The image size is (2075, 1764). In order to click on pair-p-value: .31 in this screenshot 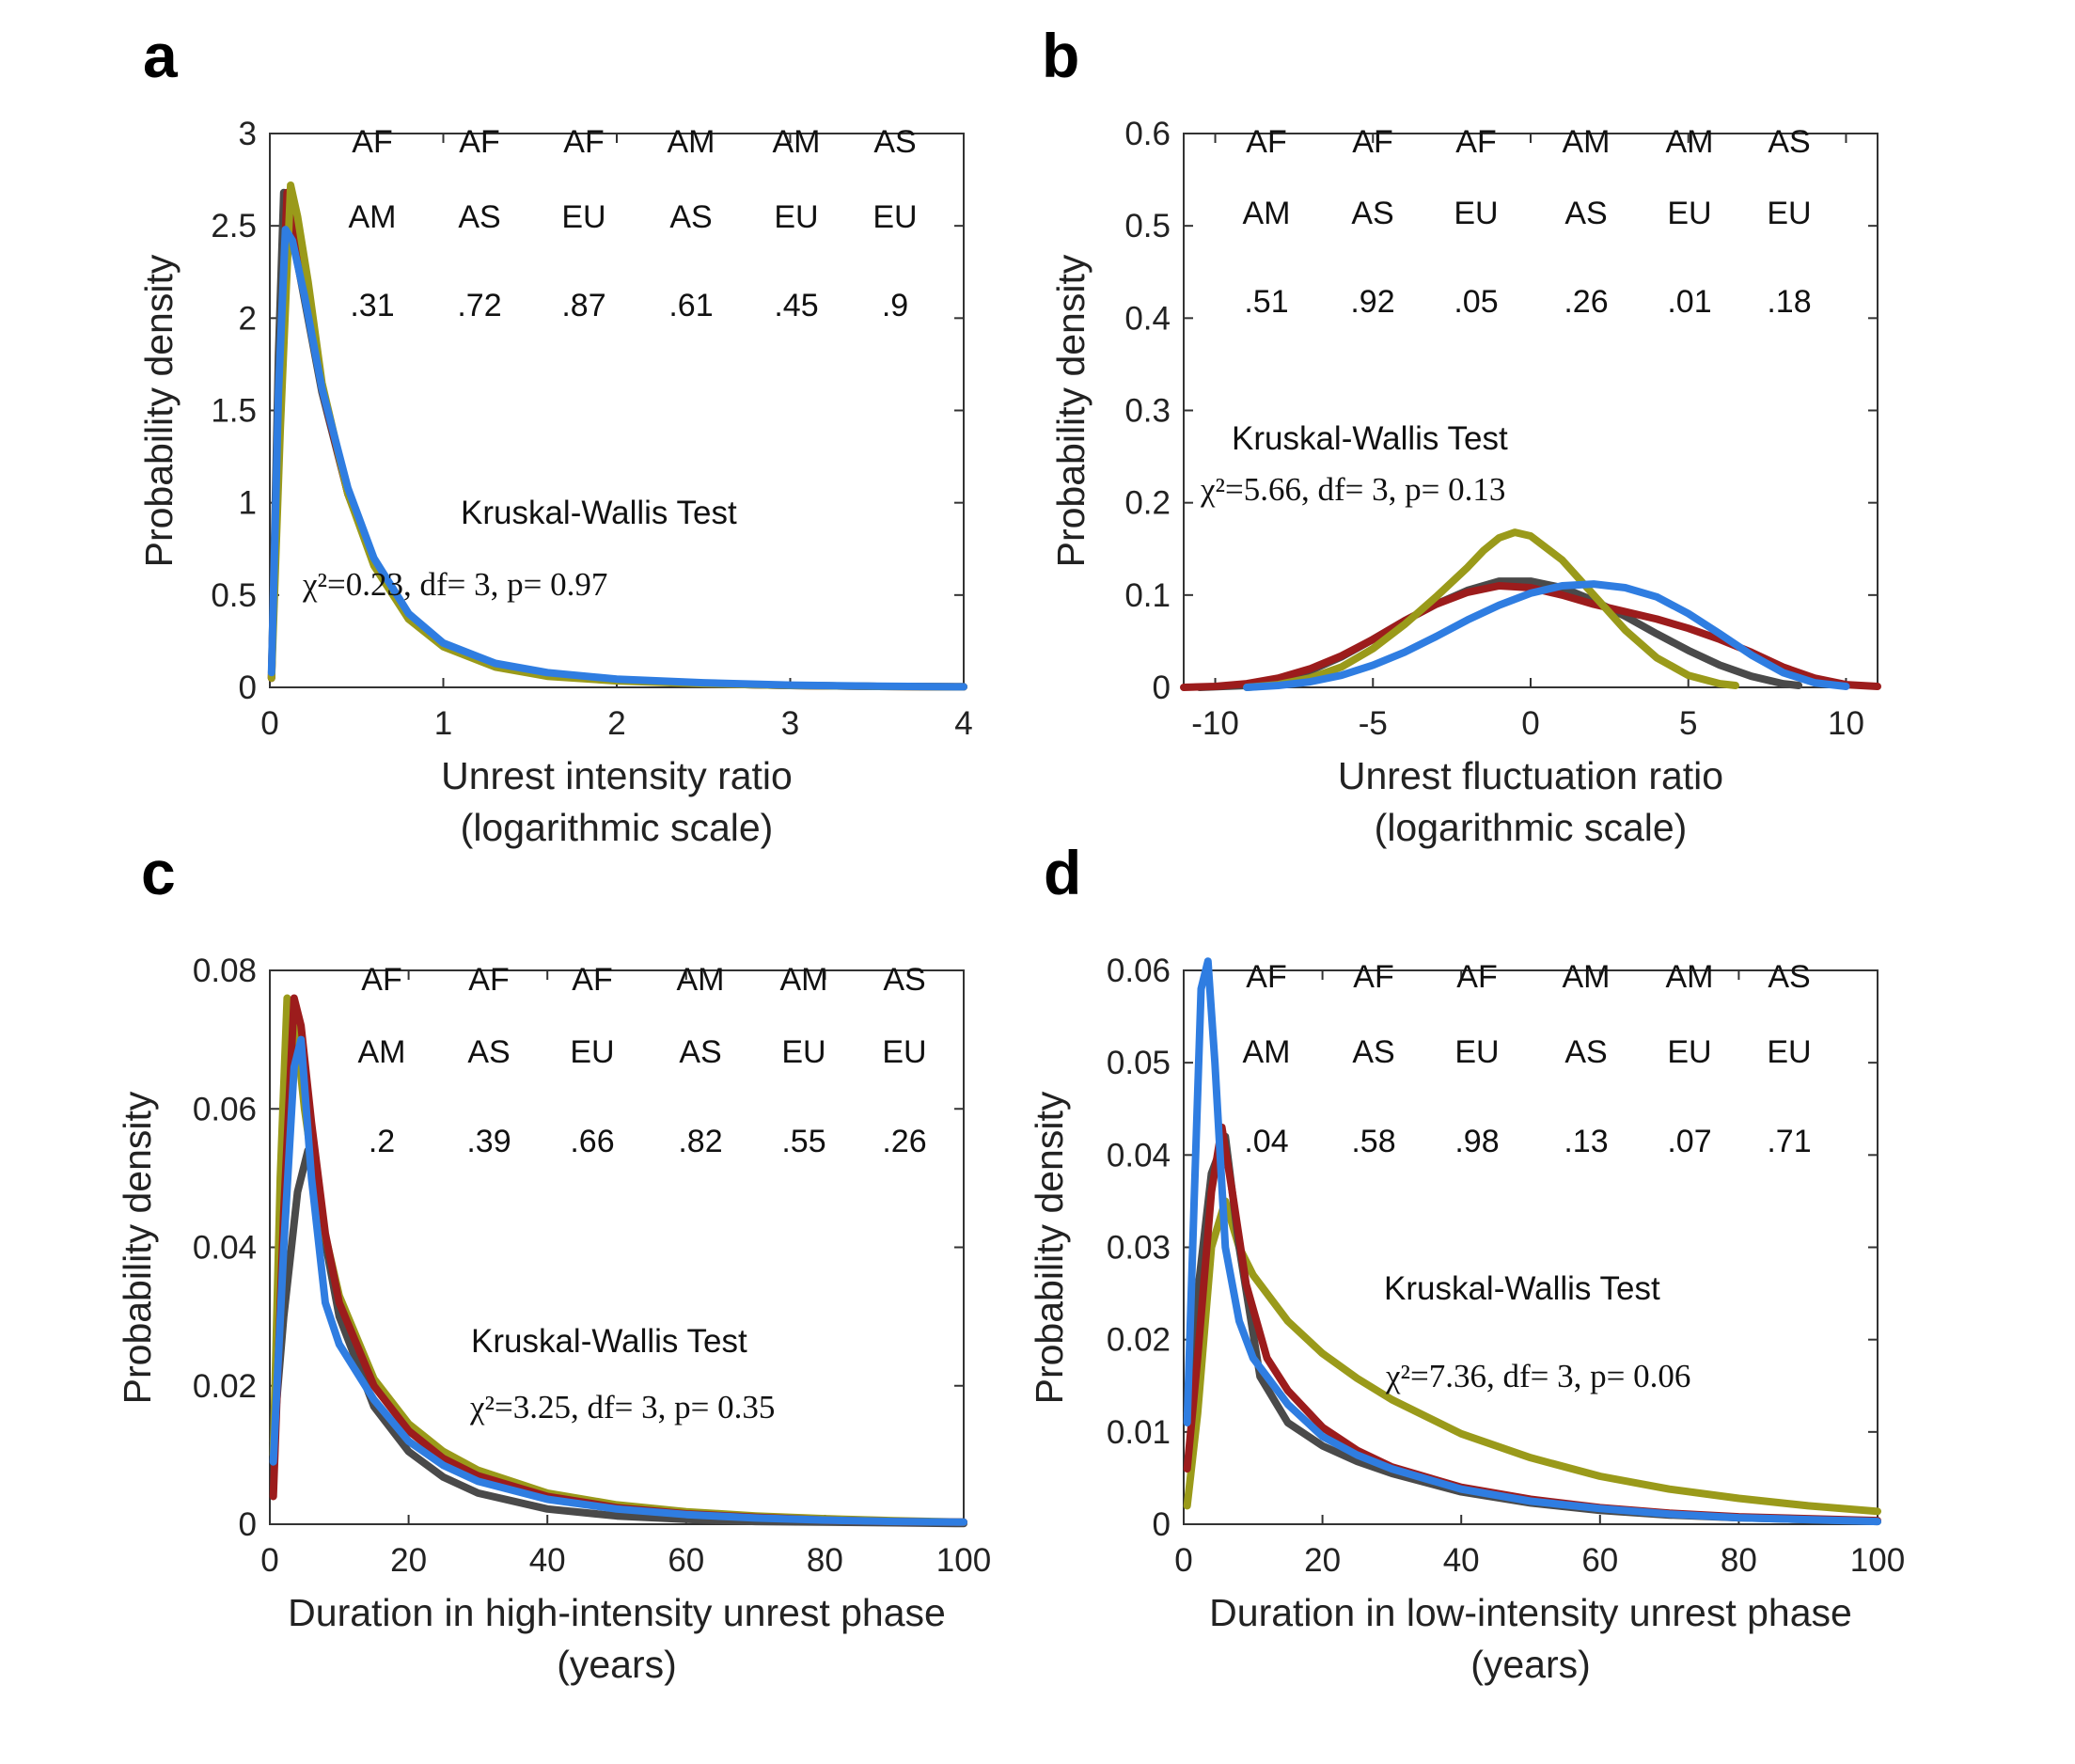, I will do `click(372, 306)`.